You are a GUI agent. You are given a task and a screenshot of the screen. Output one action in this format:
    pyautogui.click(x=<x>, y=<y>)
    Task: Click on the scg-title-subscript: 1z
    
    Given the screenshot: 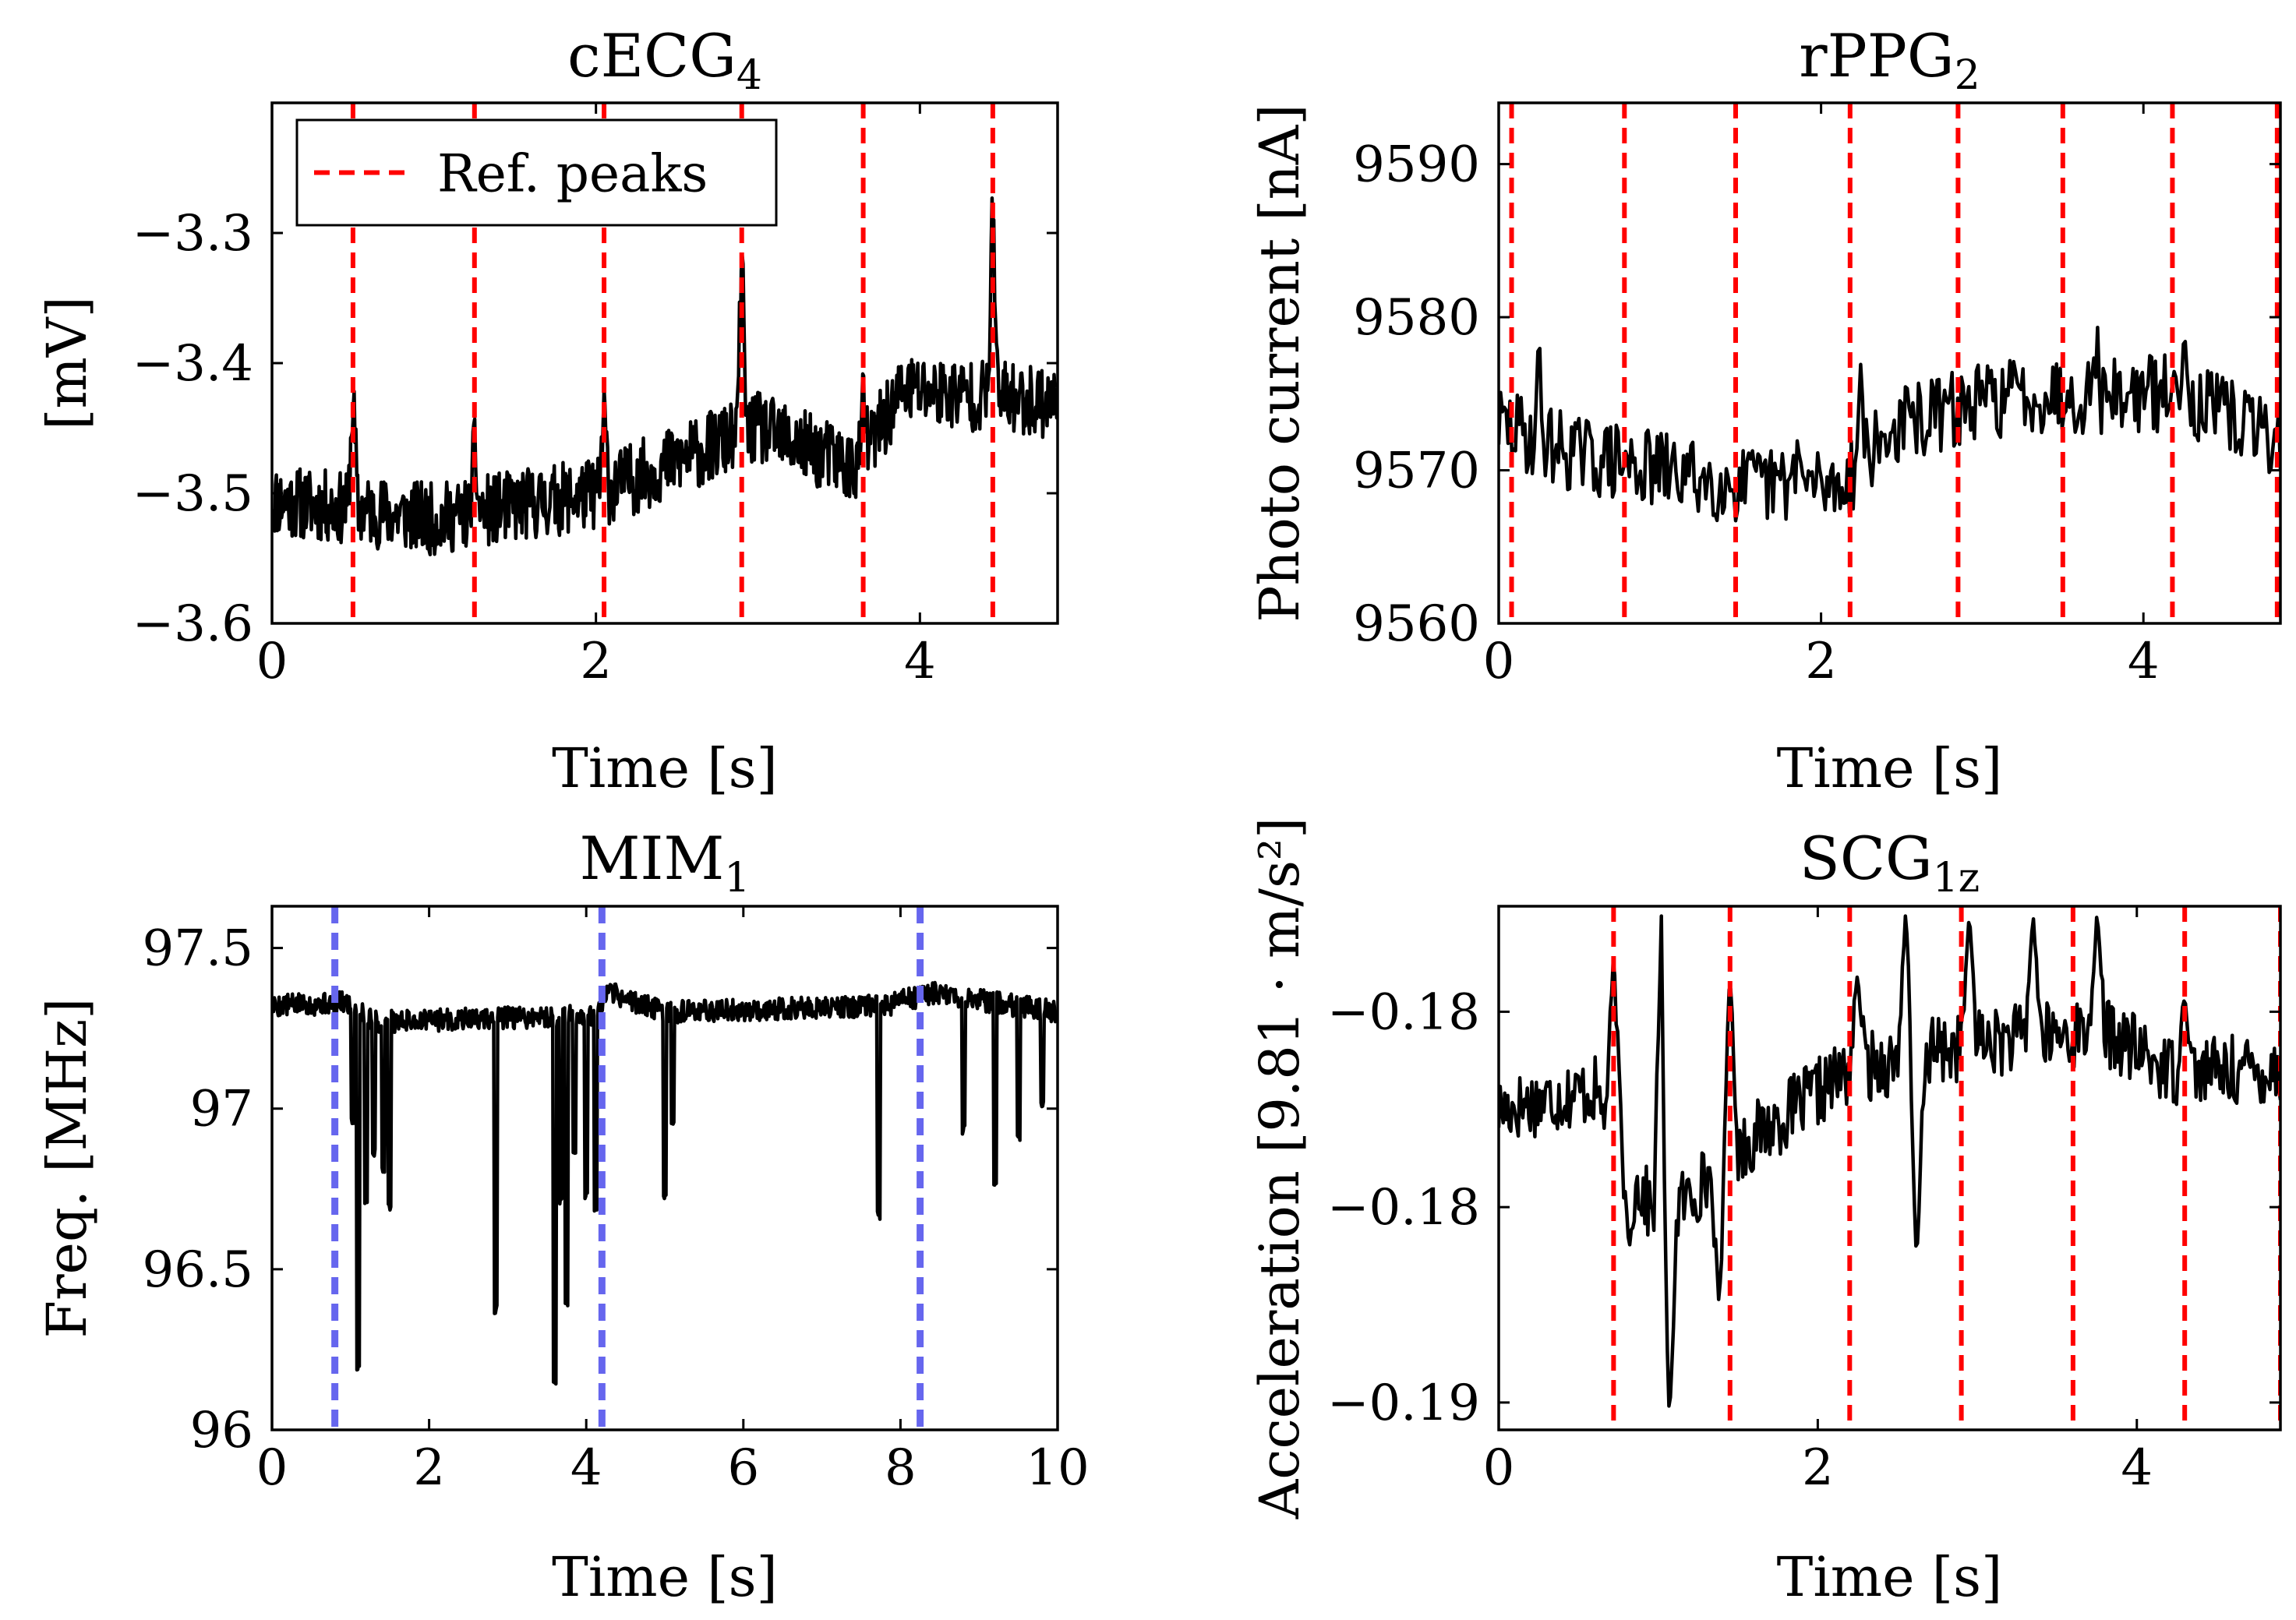 What is the action you would take?
    pyautogui.click(x=1956, y=879)
    